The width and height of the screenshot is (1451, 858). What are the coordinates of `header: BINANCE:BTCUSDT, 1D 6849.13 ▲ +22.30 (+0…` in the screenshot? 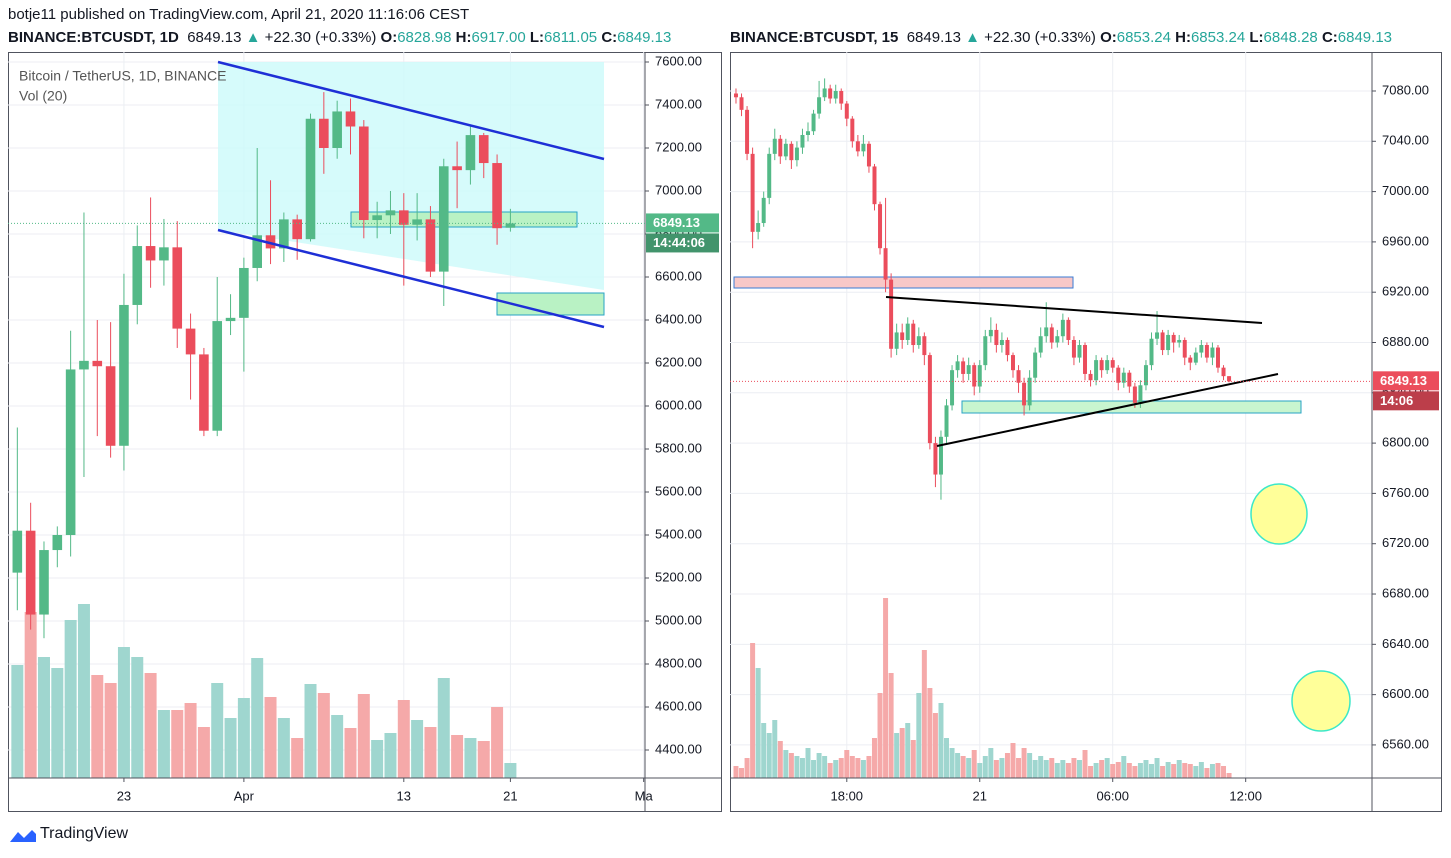 It's located at (339, 37).